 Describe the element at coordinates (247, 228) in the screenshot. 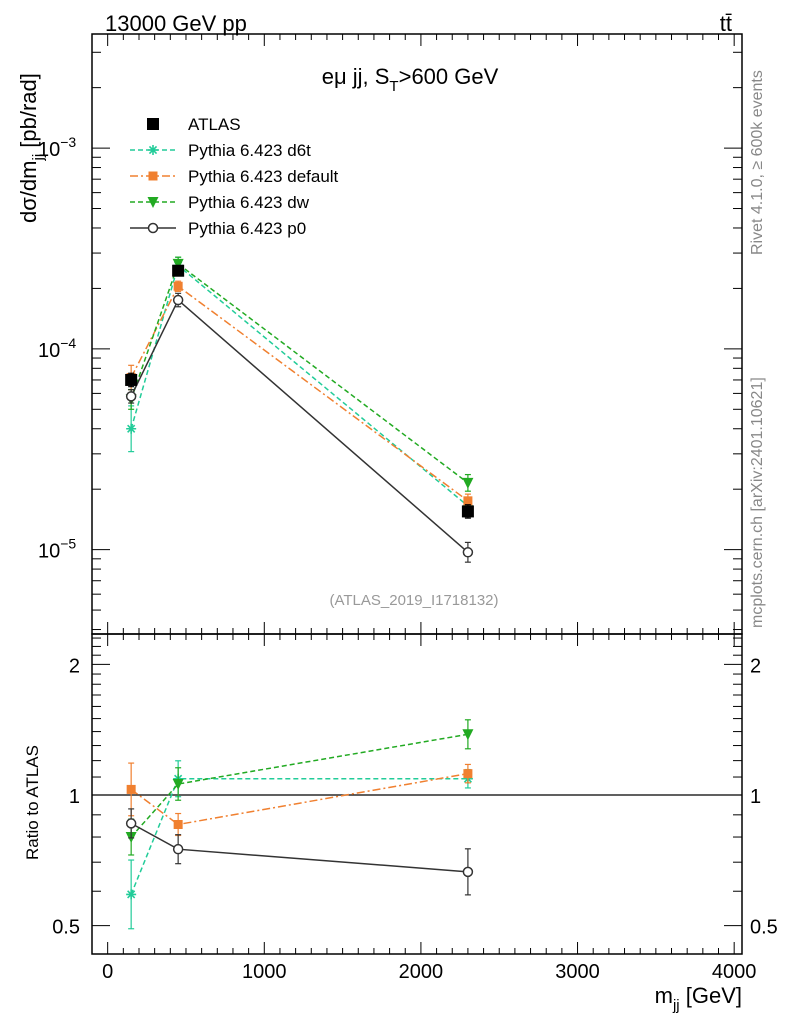

I see `legend-label: Pythia 6.423 p0` at that location.